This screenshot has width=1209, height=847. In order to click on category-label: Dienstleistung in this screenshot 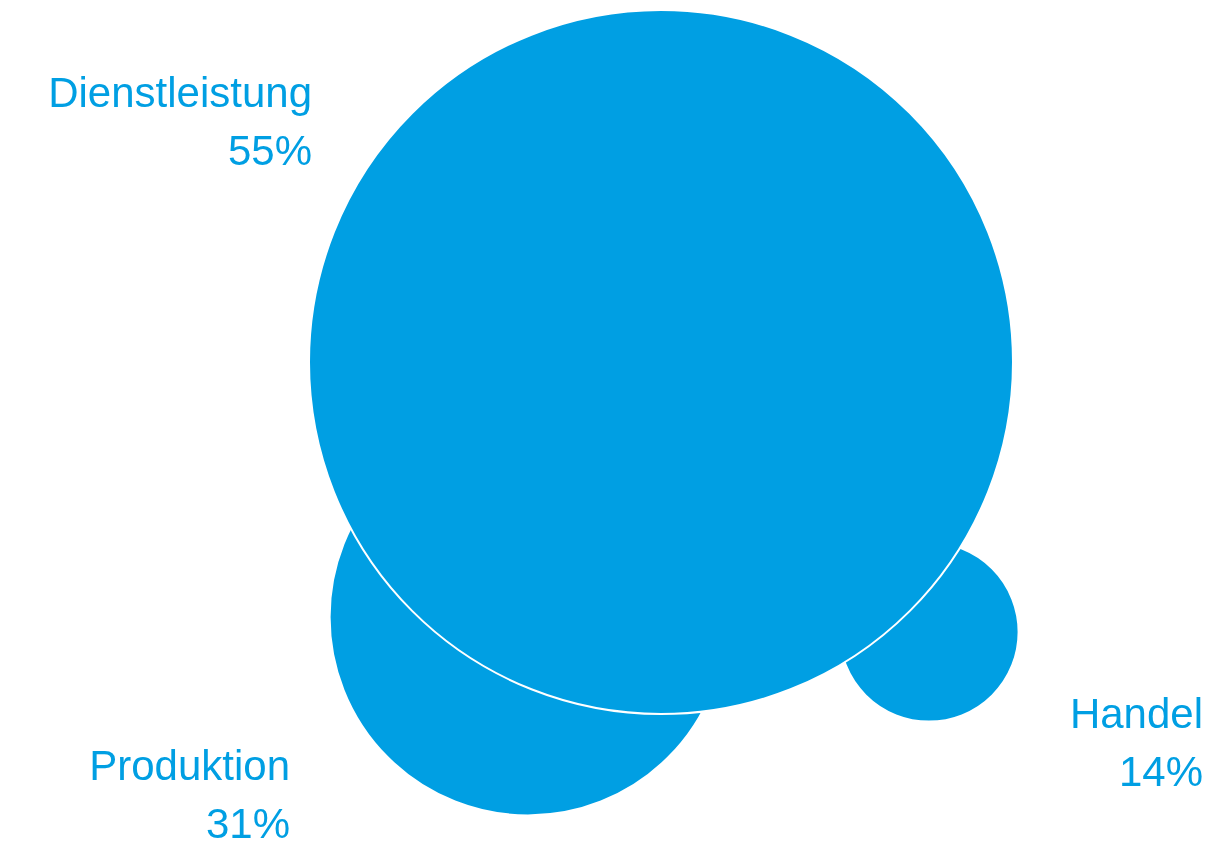, I will do `click(180, 92)`.